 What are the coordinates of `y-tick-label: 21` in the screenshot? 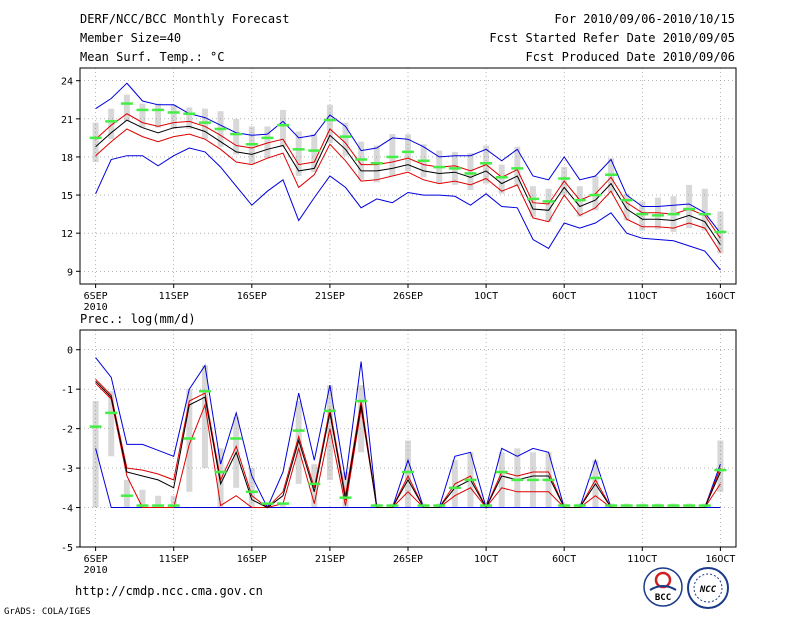 It's located at (67, 120).